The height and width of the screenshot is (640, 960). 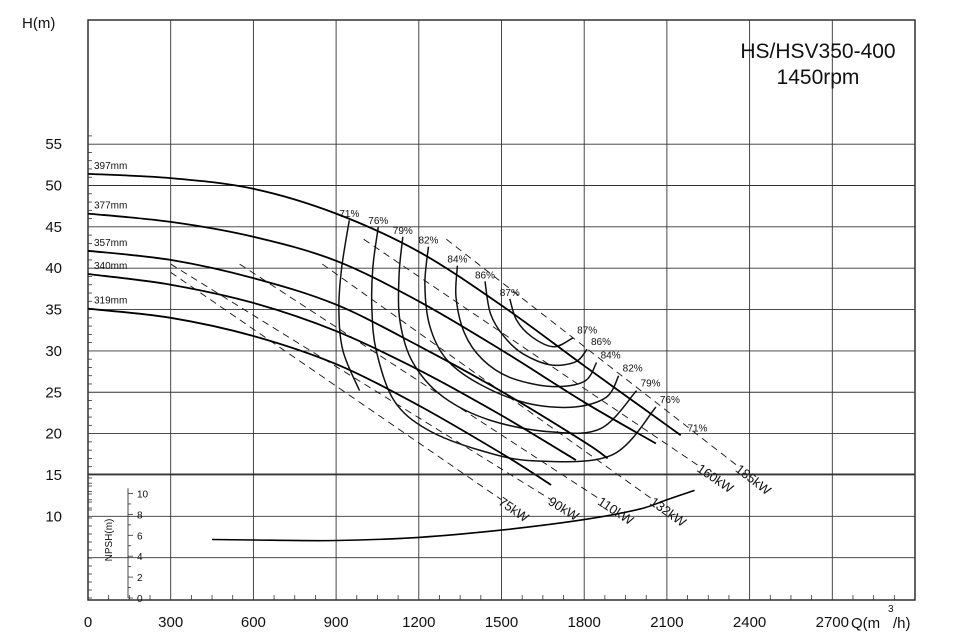 What do you see at coordinates (110, 301) in the screenshot?
I see `head-curve-label: 319mm` at bounding box center [110, 301].